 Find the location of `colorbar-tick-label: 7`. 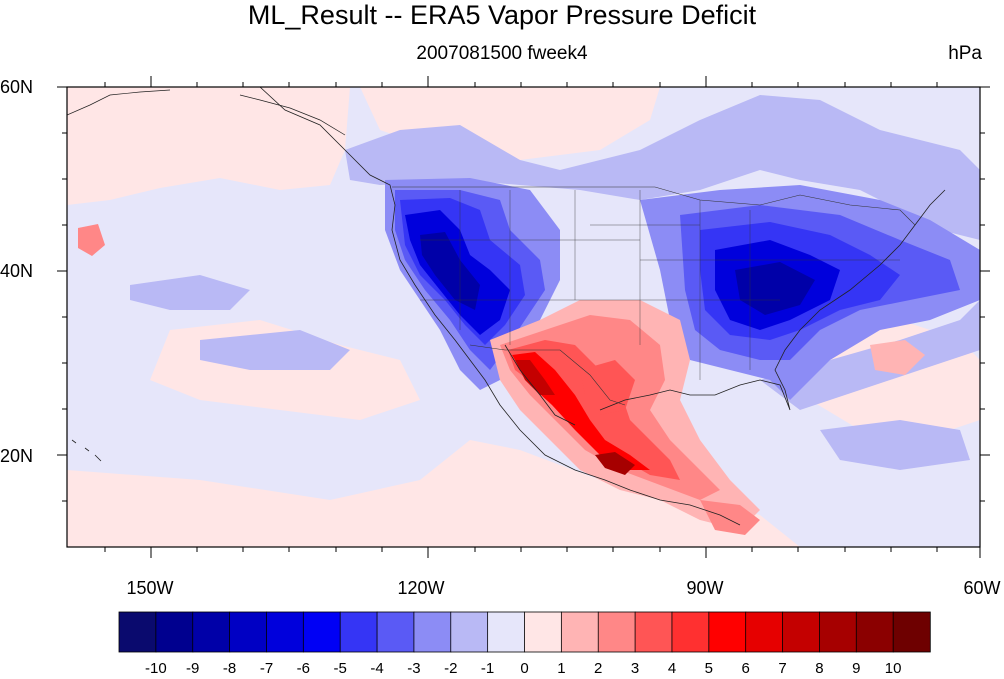

colorbar-tick-label: 7 is located at coordinates (782, 668).